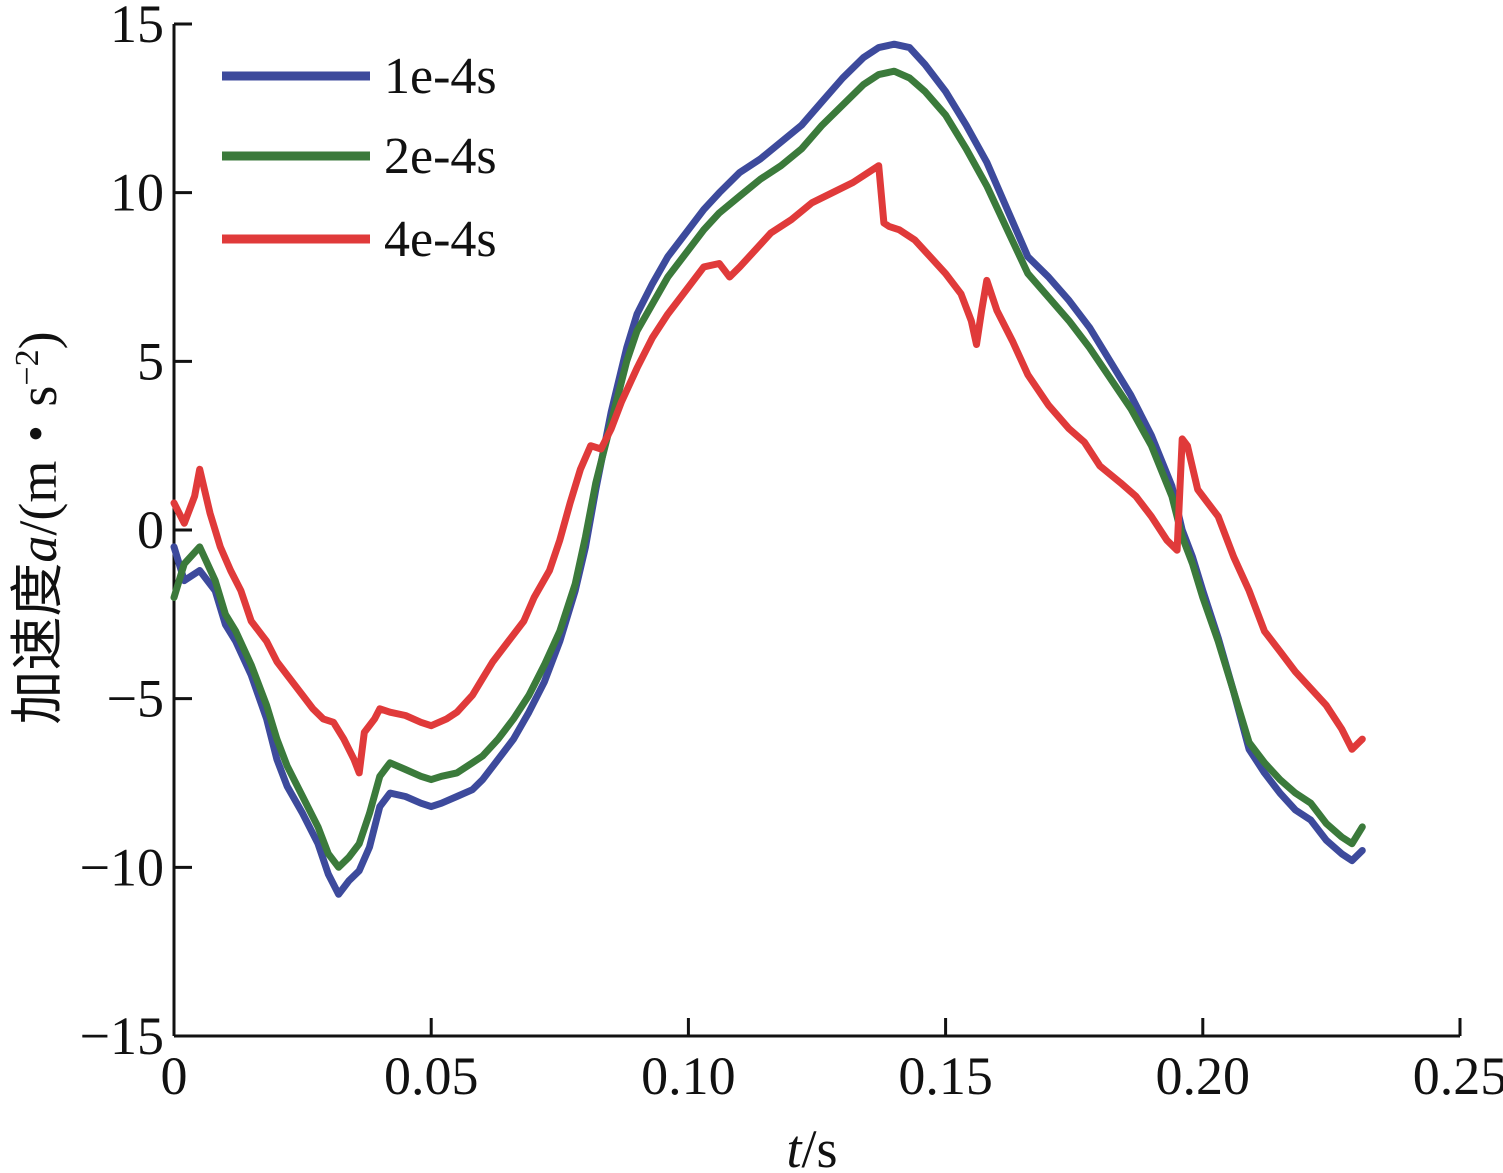  Describe the element at coordinates (150, 361) in the screenshot. I see `y-tick-label: 5` at that location.